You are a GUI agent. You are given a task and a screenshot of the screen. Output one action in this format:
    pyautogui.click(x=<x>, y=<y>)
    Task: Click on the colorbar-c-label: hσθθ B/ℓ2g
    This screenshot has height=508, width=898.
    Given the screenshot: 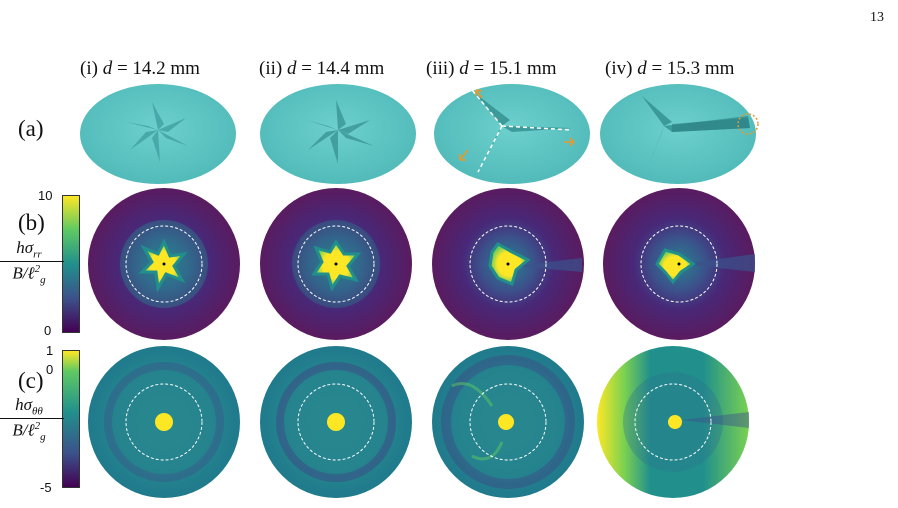 What is the action you would take?
    pyautogui.click(x=32, y=419)
    